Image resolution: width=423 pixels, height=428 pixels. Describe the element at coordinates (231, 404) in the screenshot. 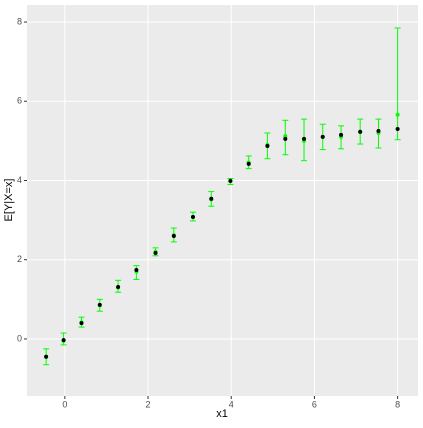

I see `x-tick-label: 4` at that location.